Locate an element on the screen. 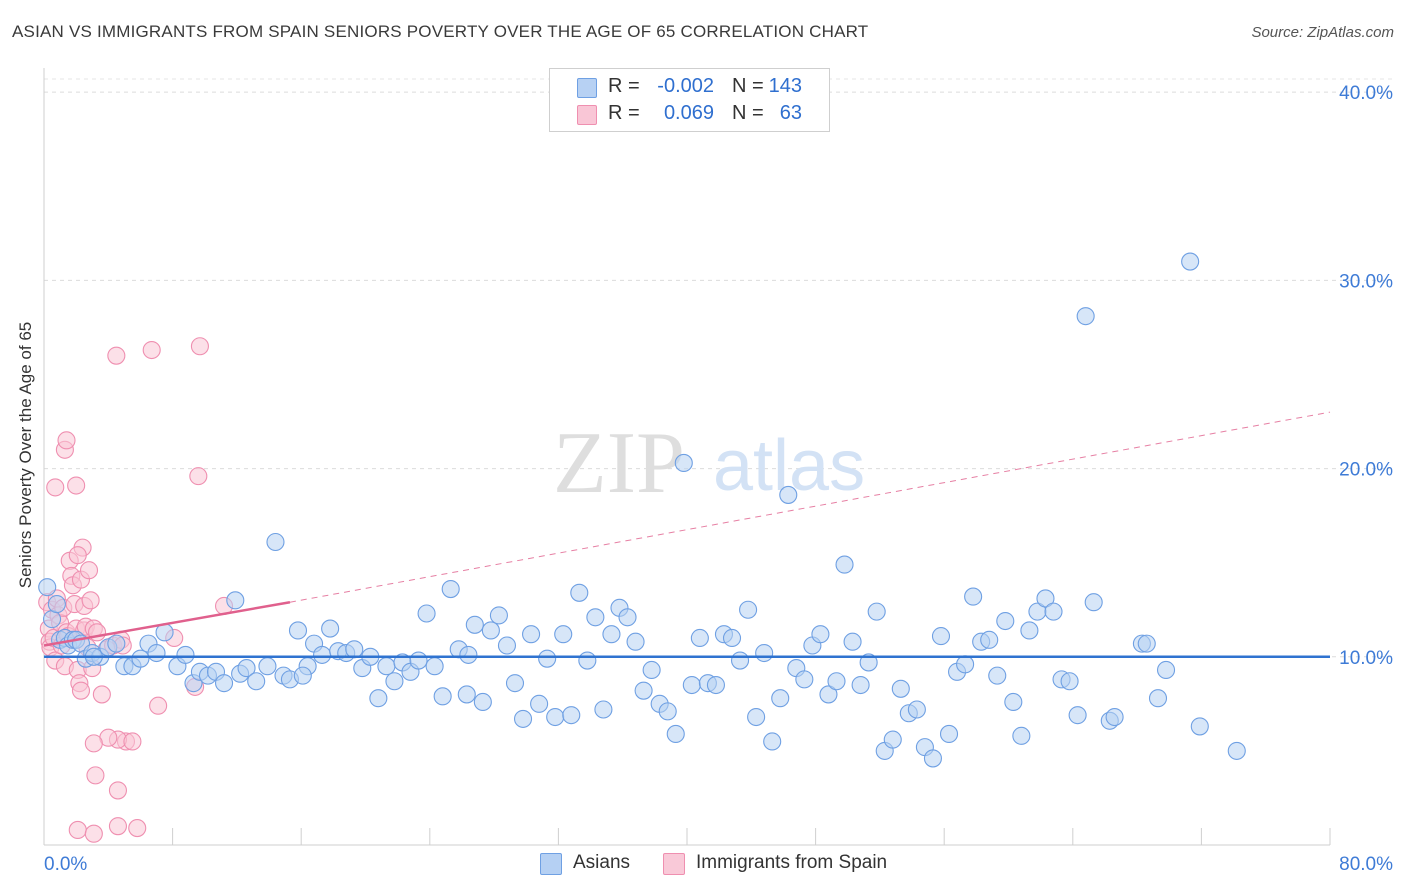  y-tick-label: 30.0% is located at coordinates (1366, 281).